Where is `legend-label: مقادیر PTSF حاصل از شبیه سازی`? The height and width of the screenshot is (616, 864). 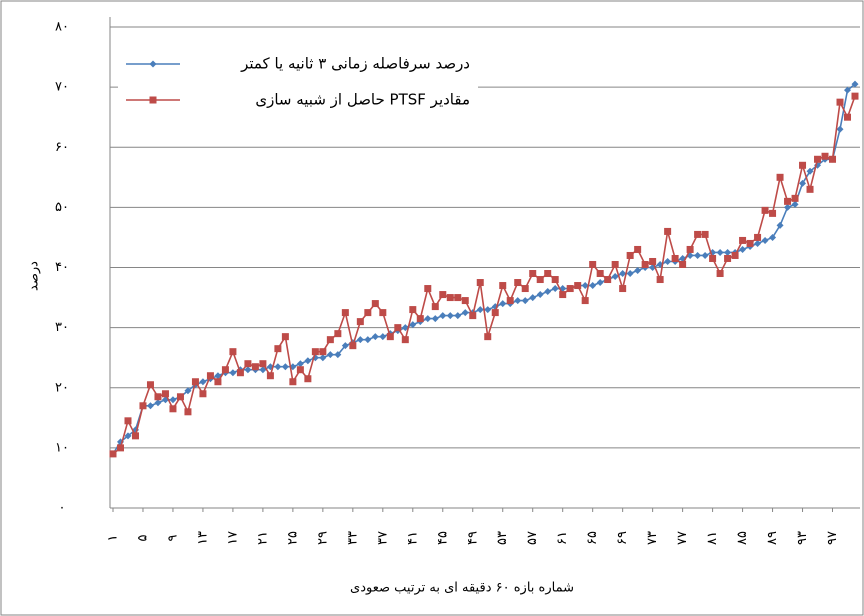 legend-label: مقادیر PTSF حاصل از شبیه سازی is located at coordinates (362, 100).